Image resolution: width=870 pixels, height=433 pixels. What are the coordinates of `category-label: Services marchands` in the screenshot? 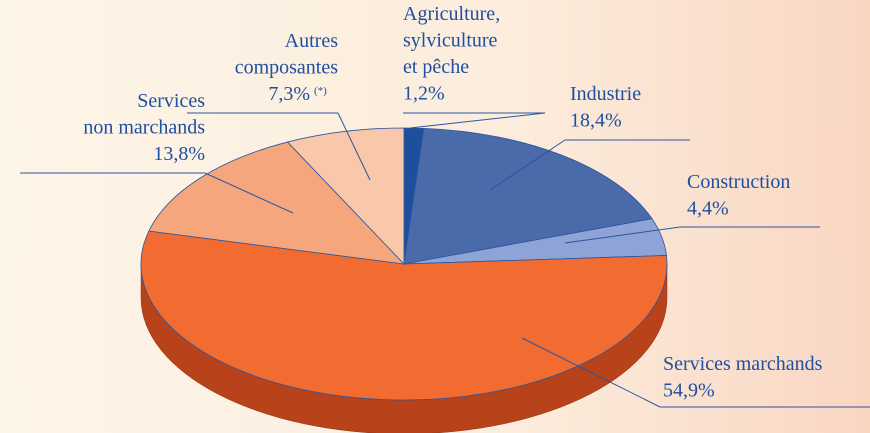 It's located at (743, 364).